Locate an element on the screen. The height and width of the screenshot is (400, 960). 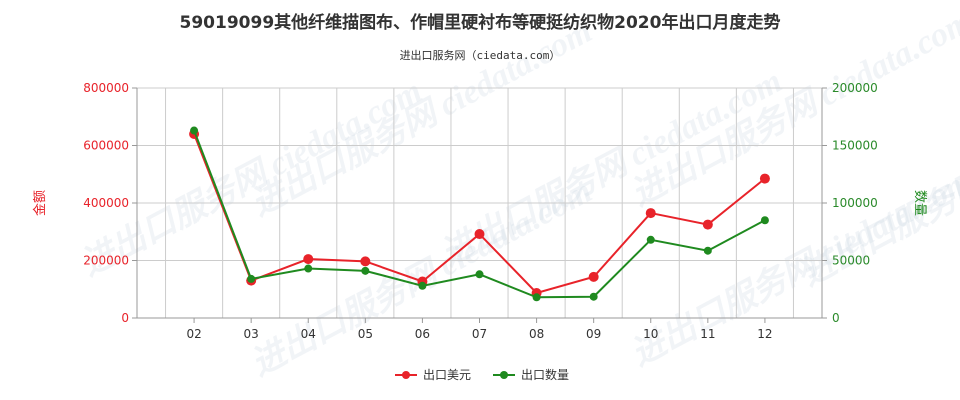
right-axis-title: 数量 is located at coordinates (919, 203).